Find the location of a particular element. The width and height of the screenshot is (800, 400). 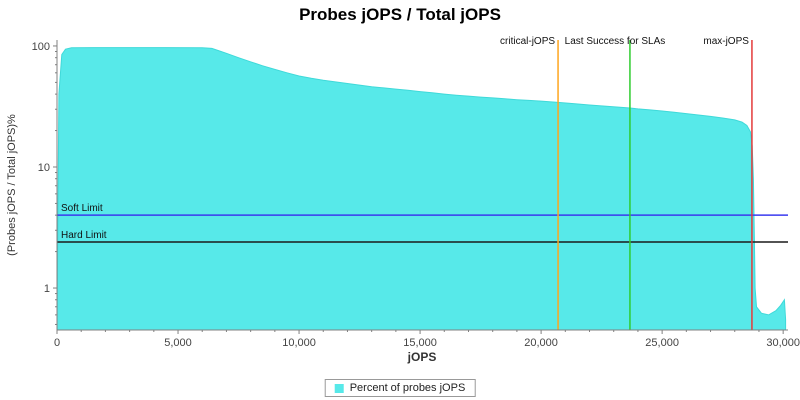

soft-limit-label: Soft Limit is located at coordinates (82, 208).